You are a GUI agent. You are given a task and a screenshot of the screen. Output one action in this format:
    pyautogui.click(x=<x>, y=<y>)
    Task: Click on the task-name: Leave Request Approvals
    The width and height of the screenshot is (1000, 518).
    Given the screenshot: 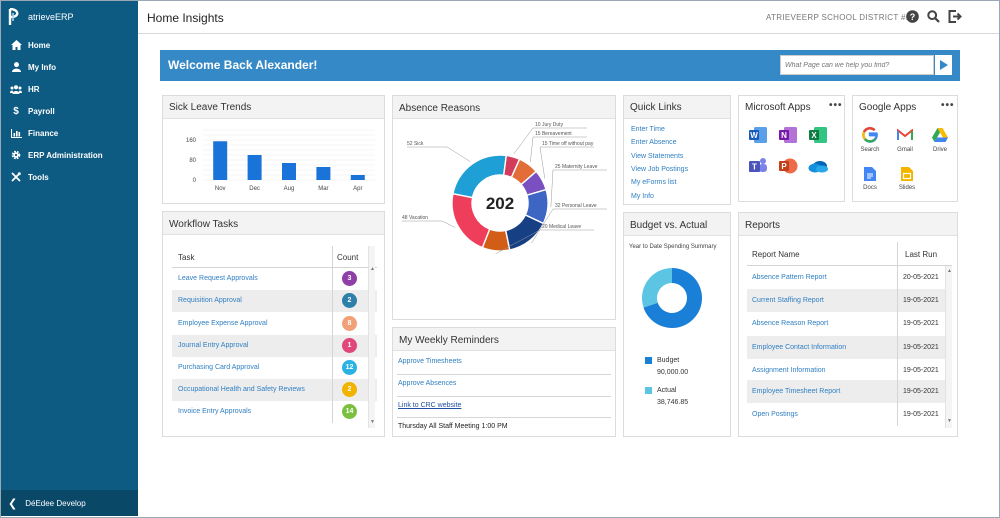 What is the action you would take?
    pyautogui.click(x=218, y=278)
    